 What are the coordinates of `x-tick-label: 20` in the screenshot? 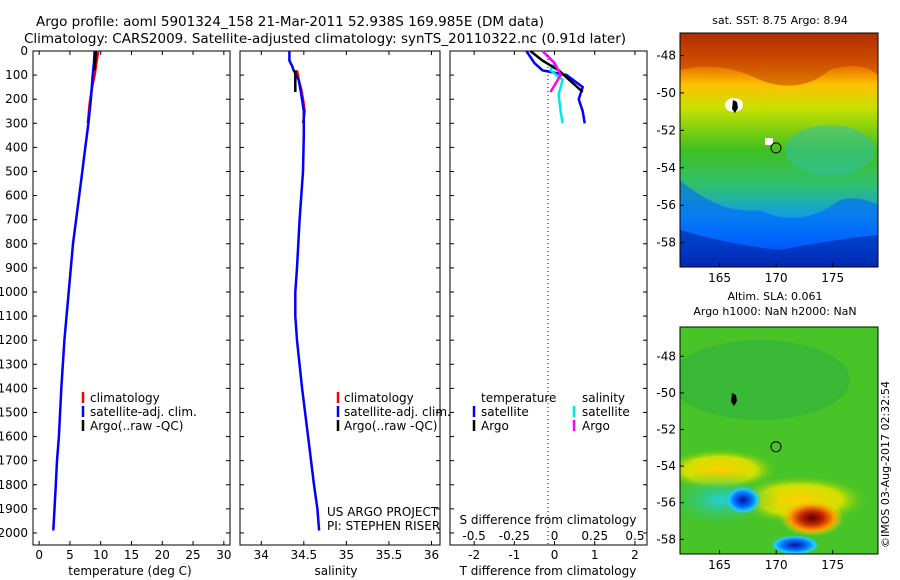 It's located at (162, 555).